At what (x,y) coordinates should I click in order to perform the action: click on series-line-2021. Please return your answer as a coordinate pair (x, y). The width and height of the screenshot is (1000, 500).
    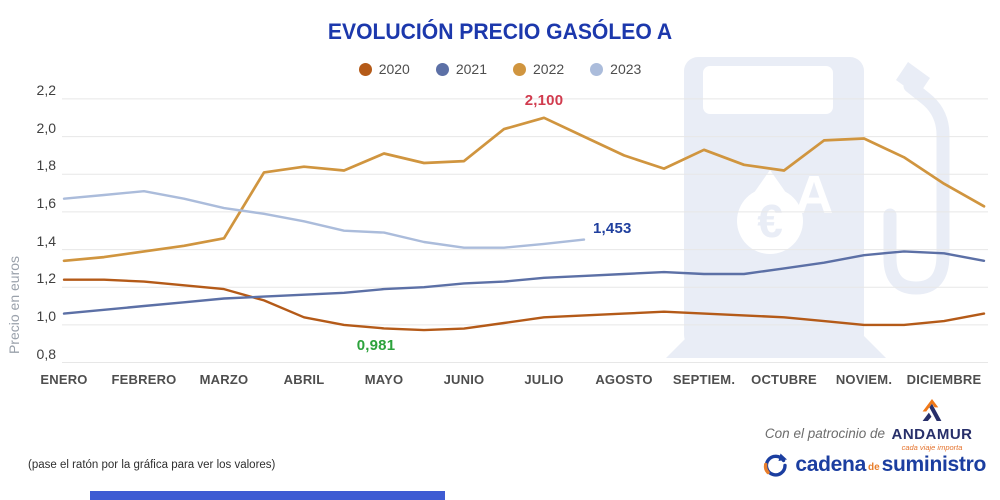
    Looking at the image, I should click on (524, 282).